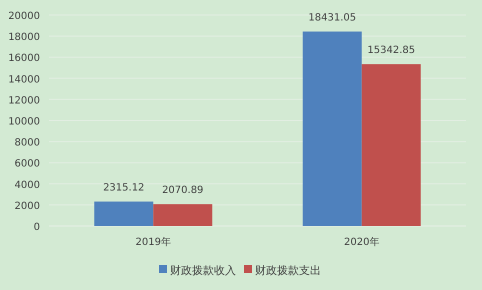  I want to click on y-tick-label: 14000, so click(24, 80).